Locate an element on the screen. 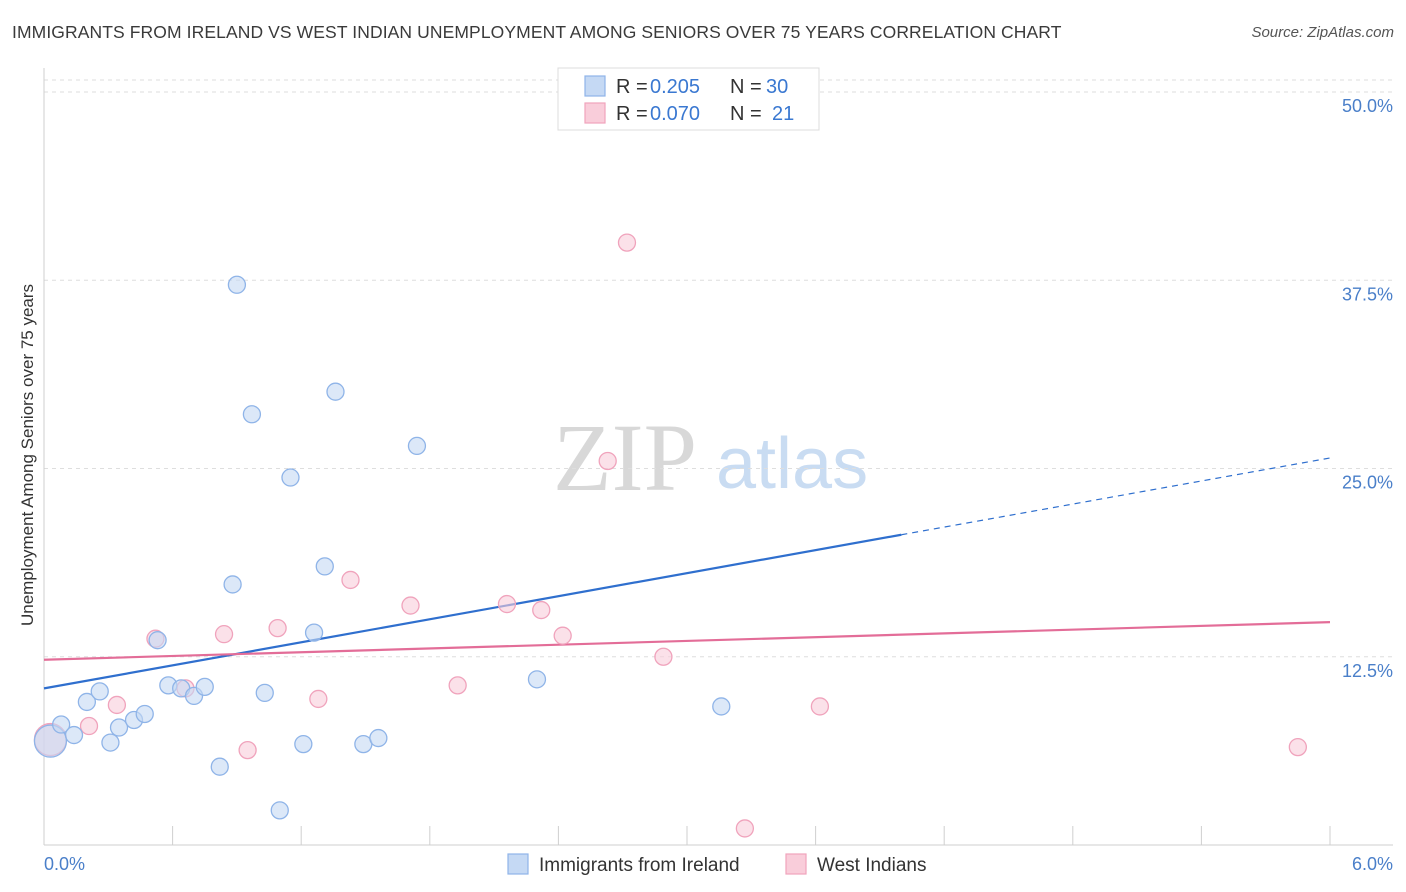  legend-n-label-west-indians: N = is located at coordinates (746, 114).